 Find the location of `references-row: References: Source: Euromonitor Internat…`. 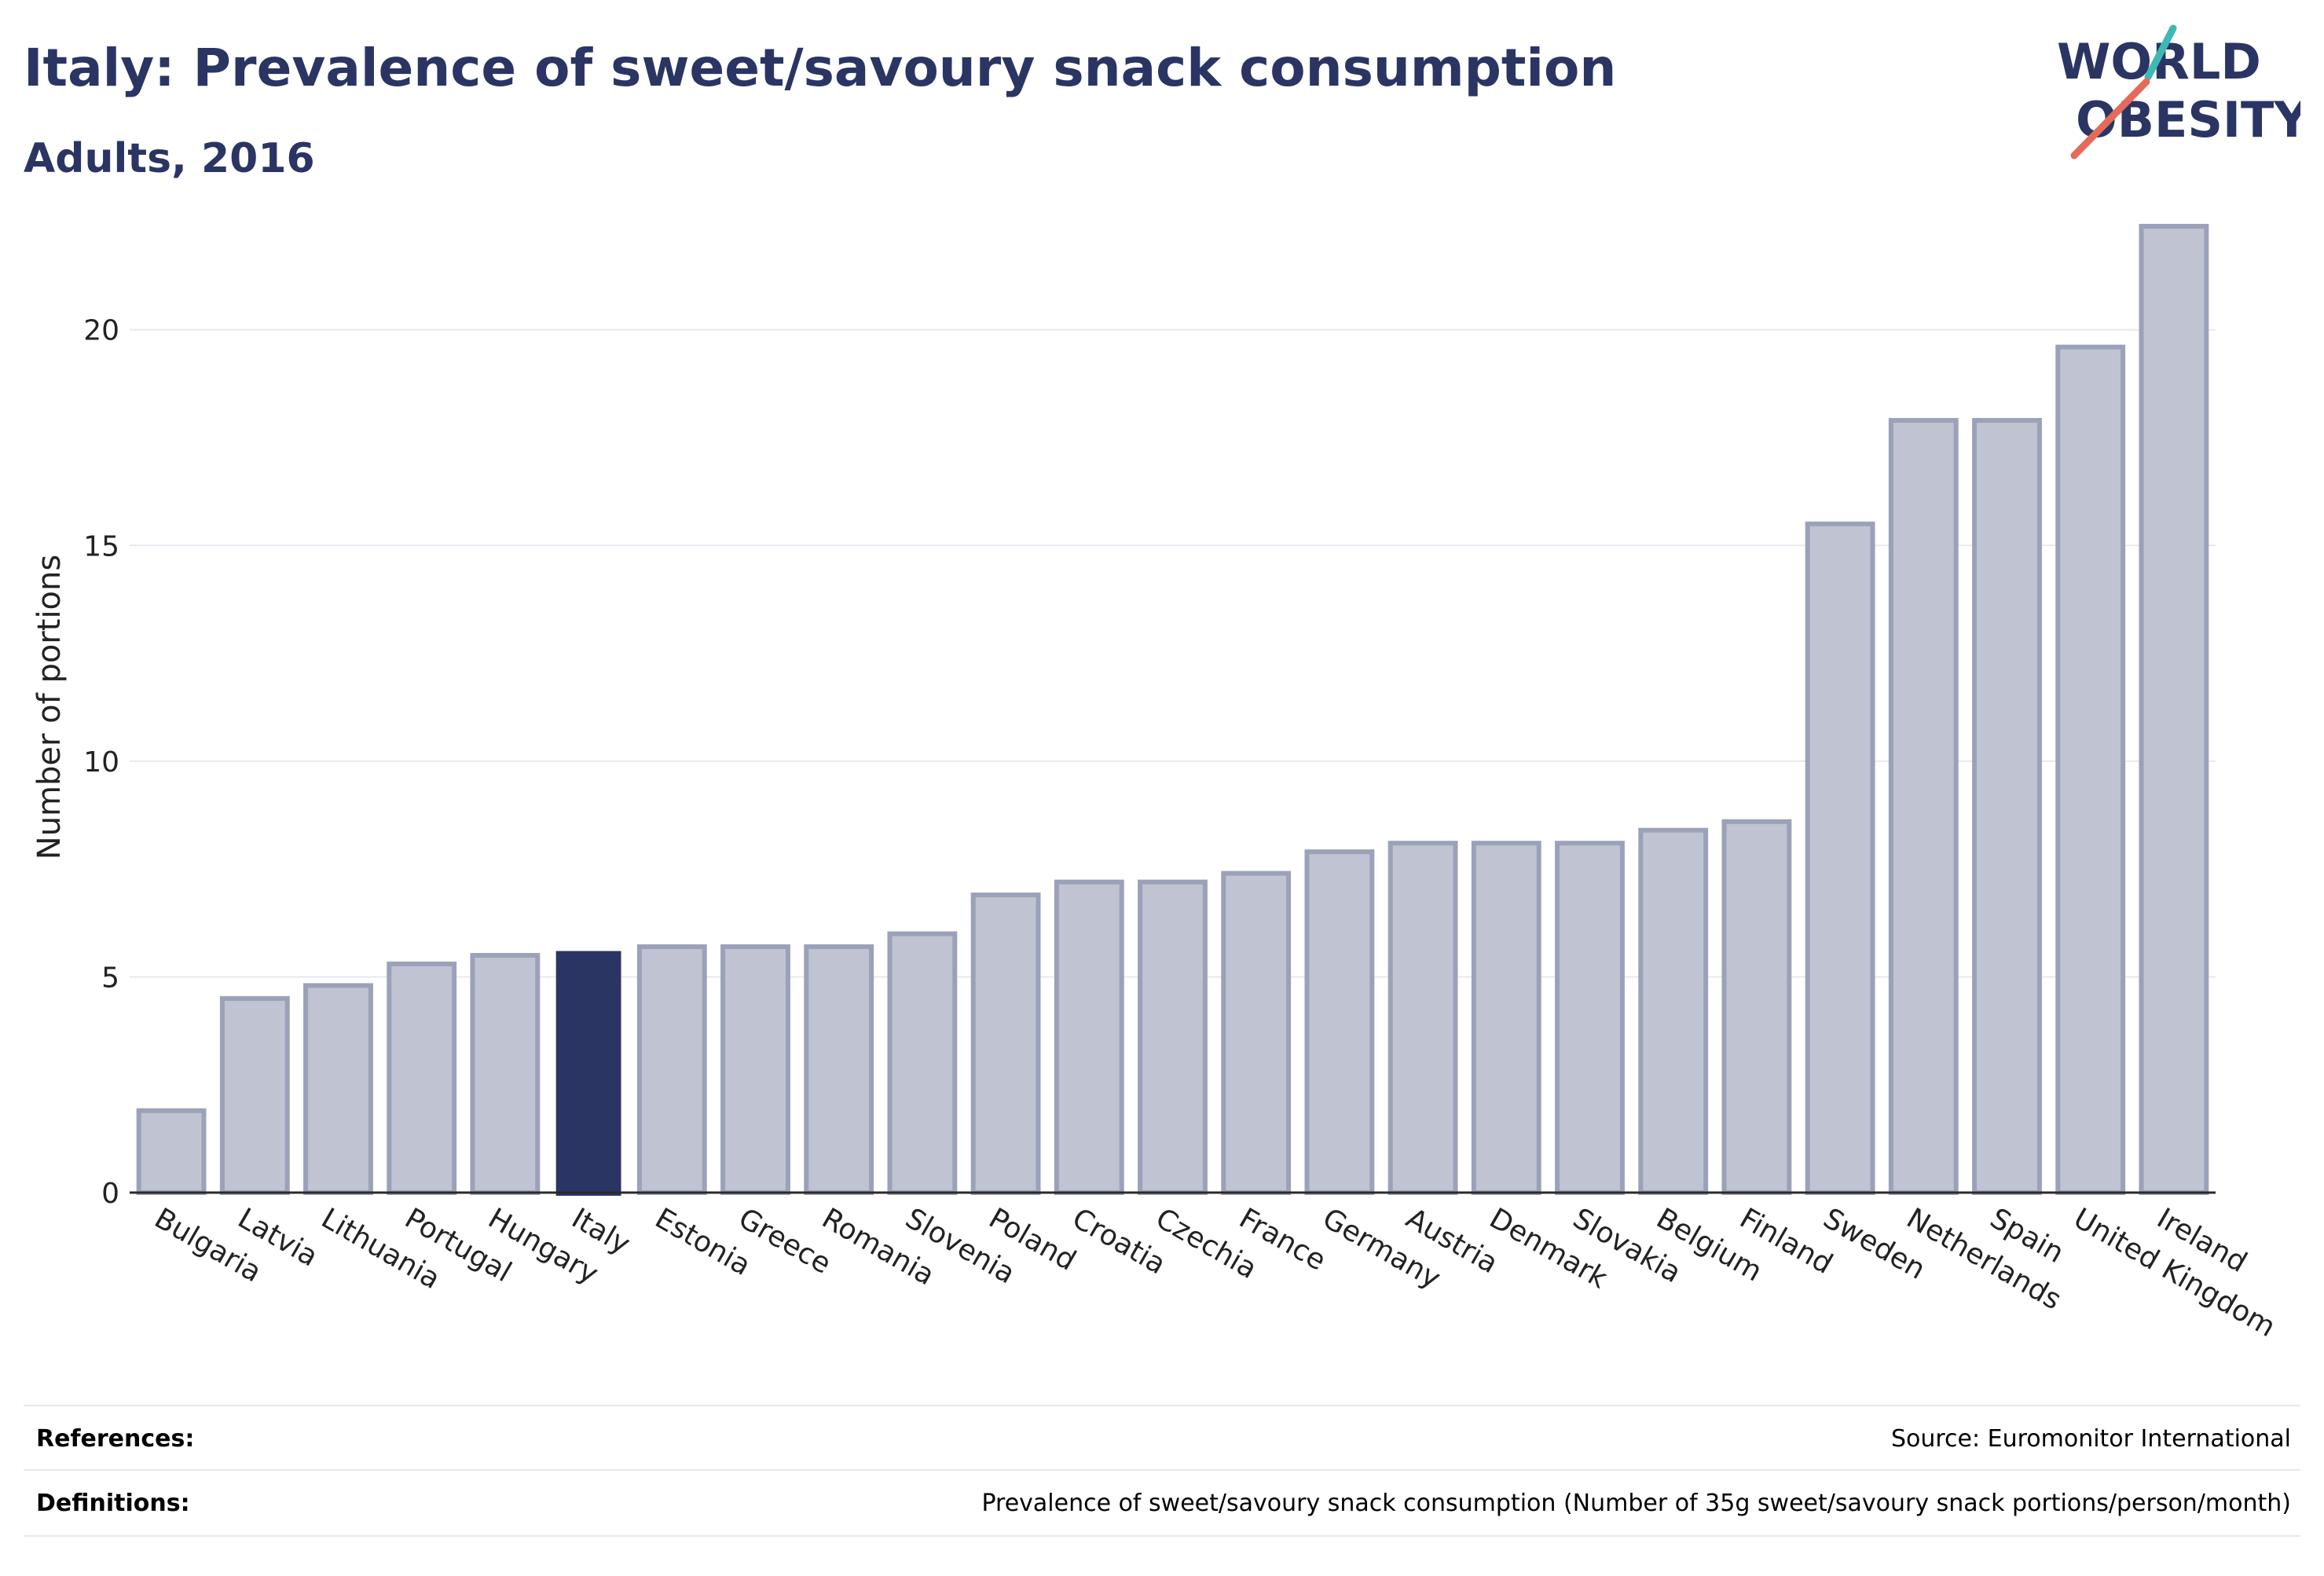

references-row: References: Source: Euromonitor Internat… is located at coordinates (1162, 1438).